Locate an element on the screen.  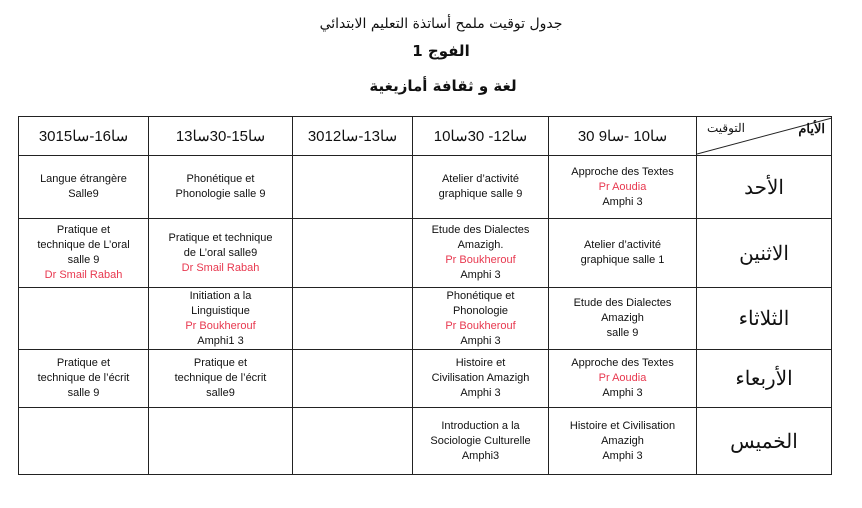
course-line: Civilisation Amazigh is located at coordinates (480, 378).